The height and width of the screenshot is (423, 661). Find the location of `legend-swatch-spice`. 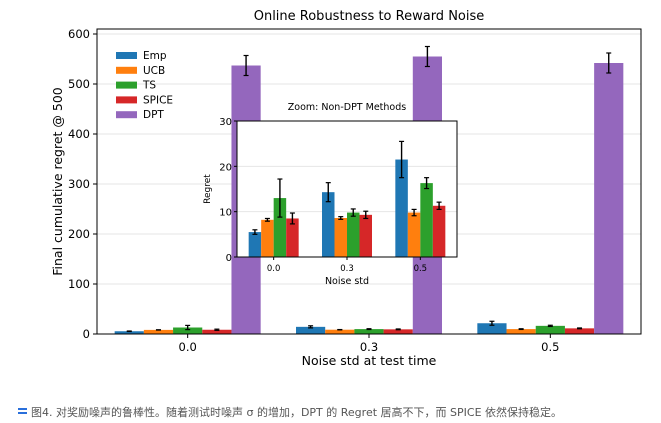

legend-swatch-spice is located at coordinates (126, 100).